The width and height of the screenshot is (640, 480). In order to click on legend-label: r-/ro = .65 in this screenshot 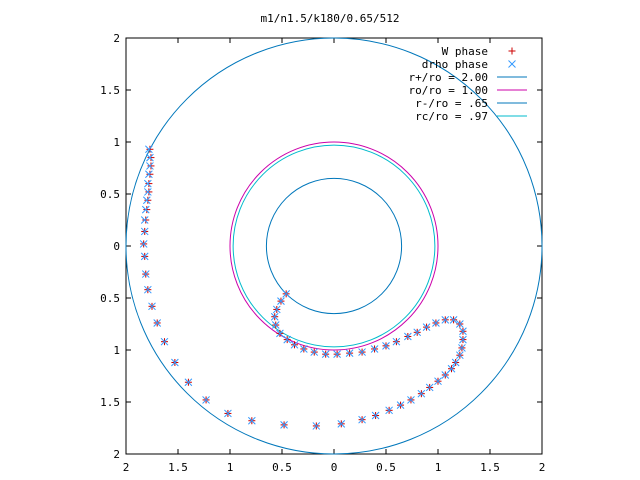, I will do `click(451, 103)`.